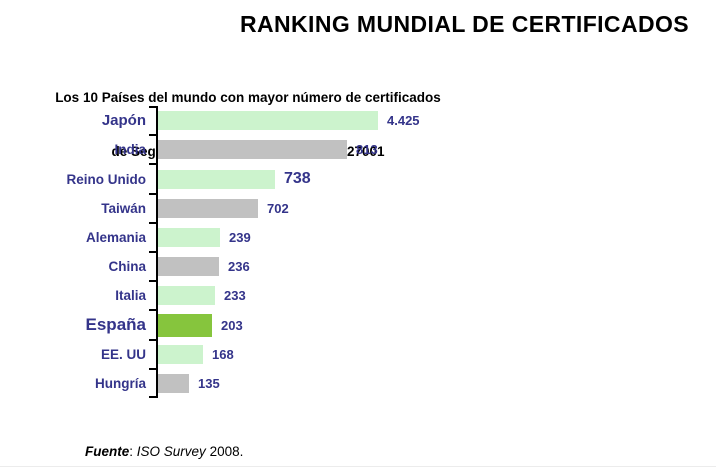 The image size is (716, 476). What do you see at coordinates (358, 208) in the screenshot?
I see `chart-row: Taiwán 702` at bounding box center [358, 208].